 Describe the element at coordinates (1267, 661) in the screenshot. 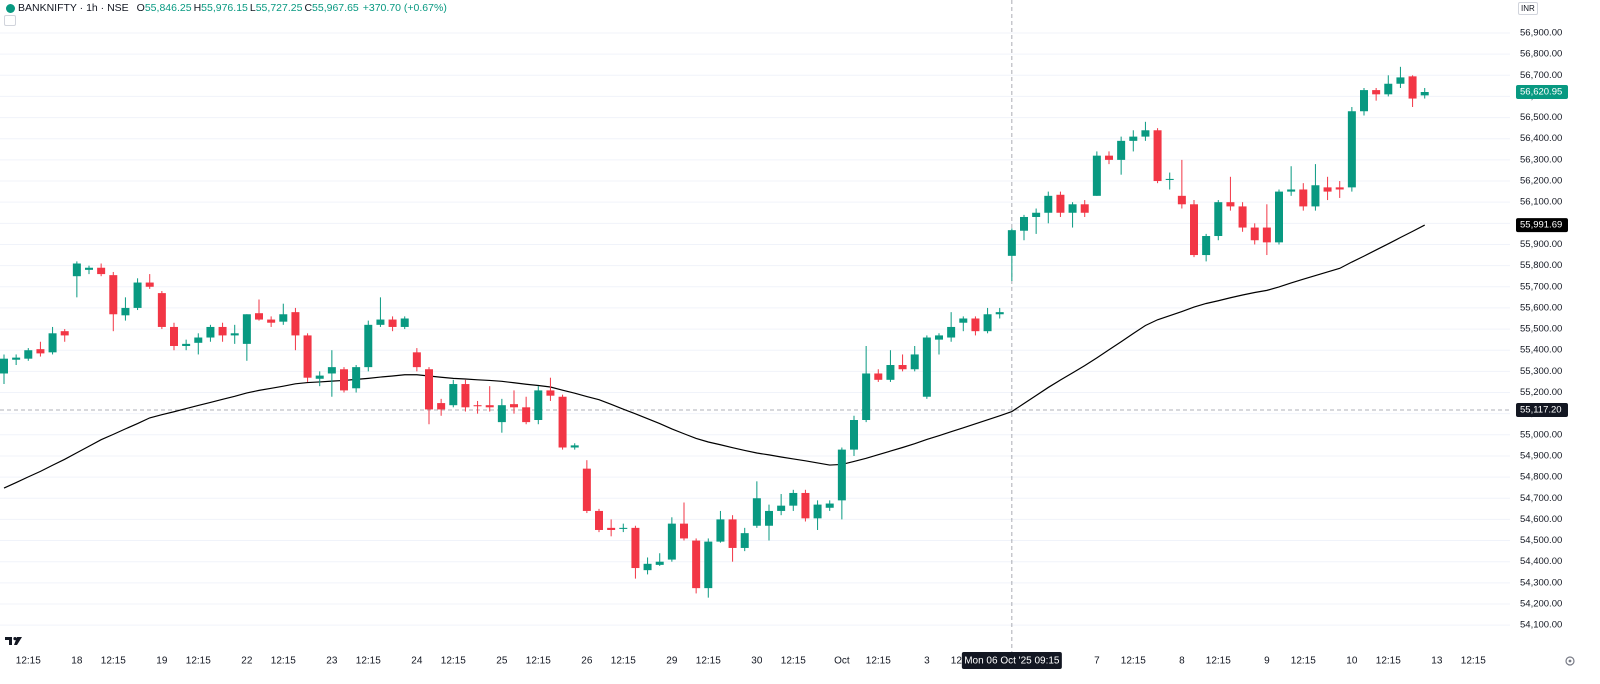

I see `x-tick-label: 9` at that location.